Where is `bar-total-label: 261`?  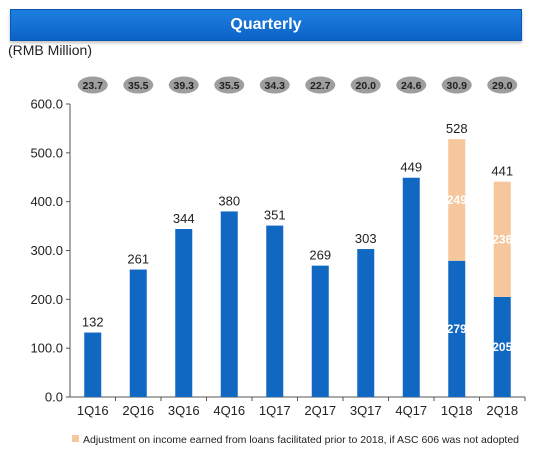
bar-total-label: 261 is located at coordinates (138, 259).